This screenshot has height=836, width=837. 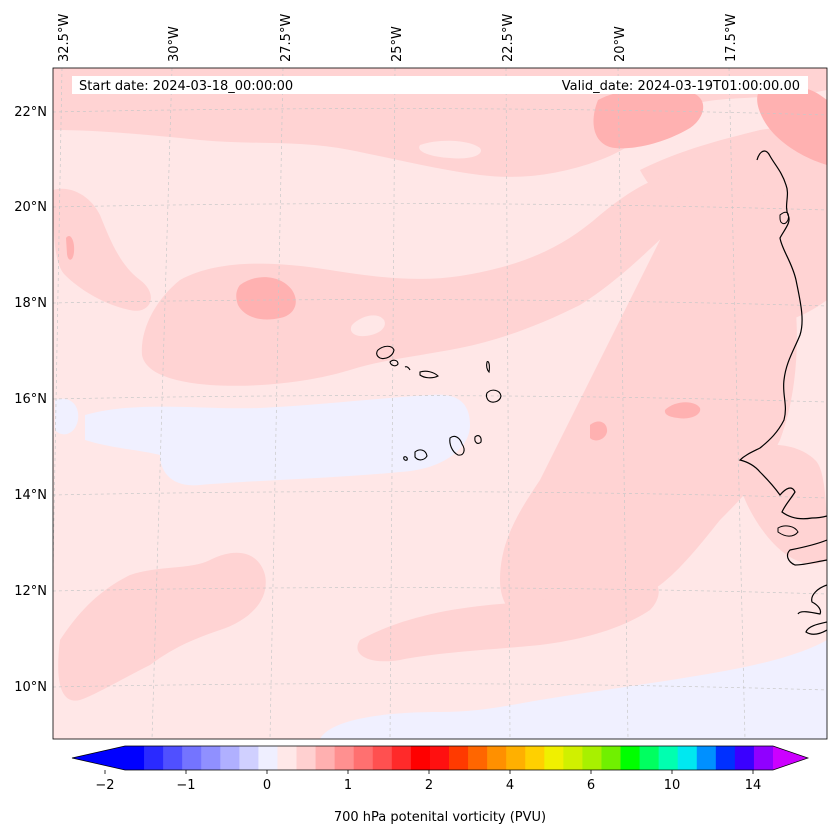 I want to click on pv-max-patch-north, so click(x=648, y=118).